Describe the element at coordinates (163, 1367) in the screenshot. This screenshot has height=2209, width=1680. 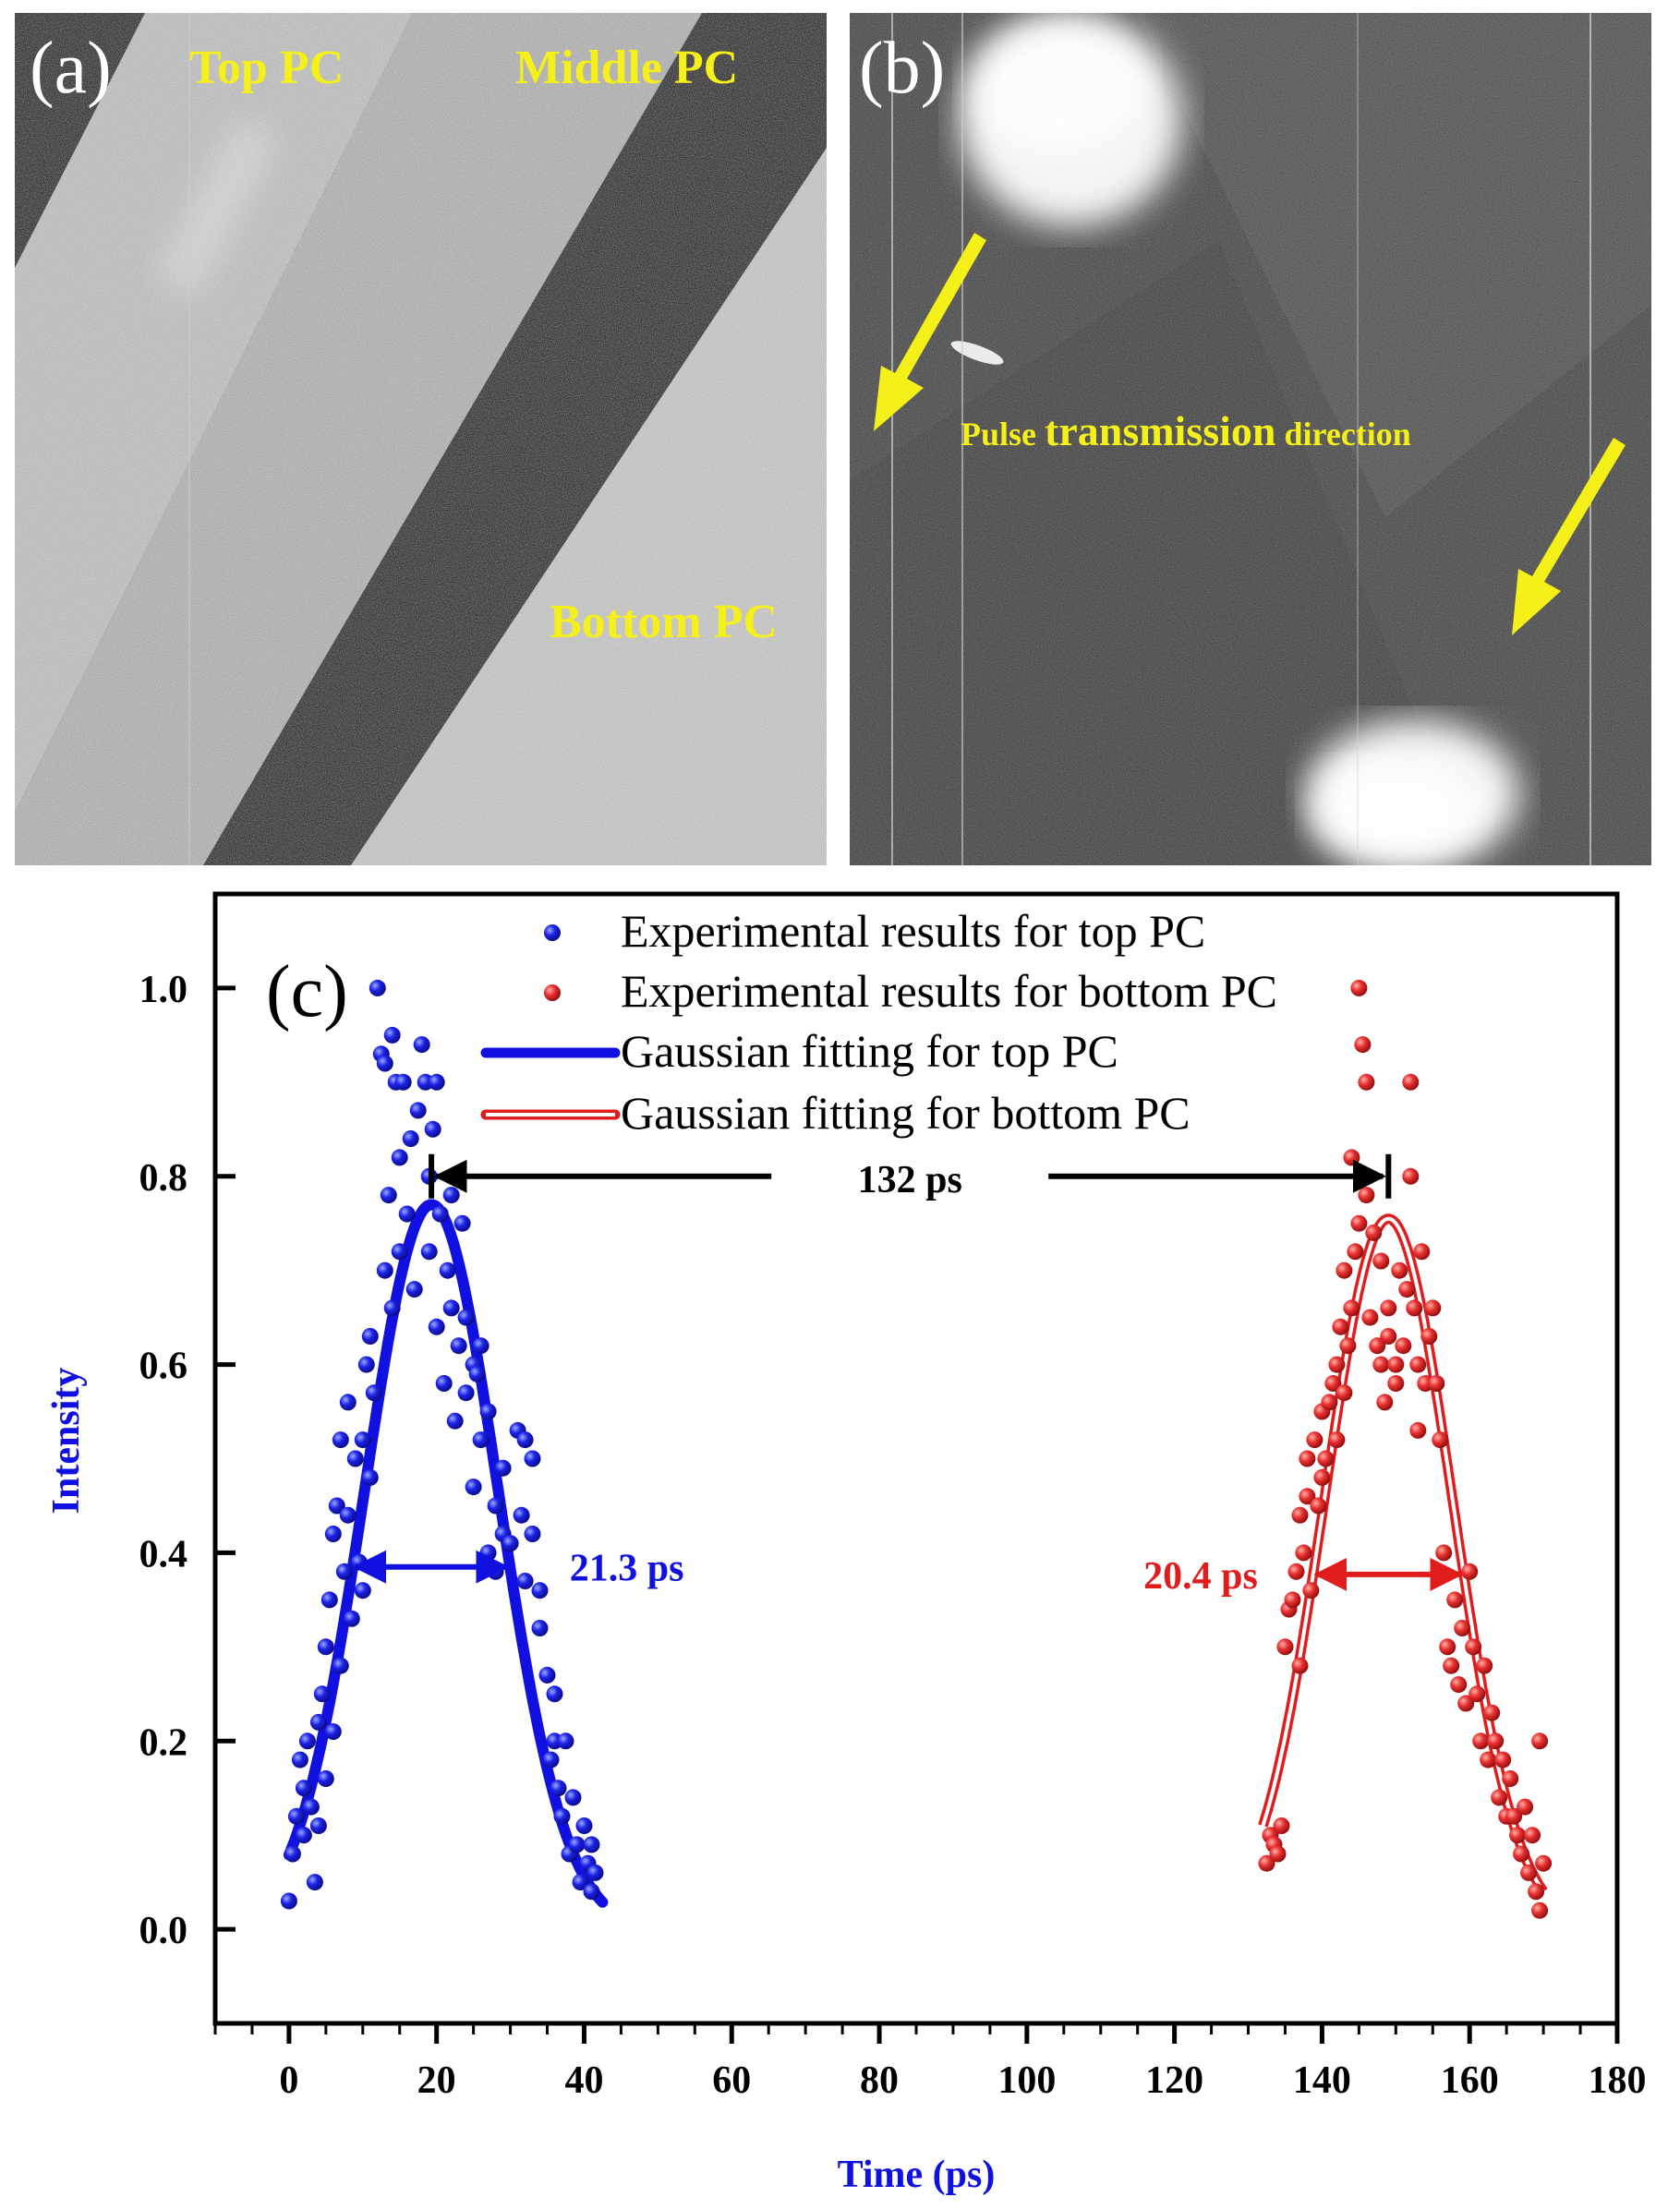
I see `y-tick-label: 0.6` at that location.